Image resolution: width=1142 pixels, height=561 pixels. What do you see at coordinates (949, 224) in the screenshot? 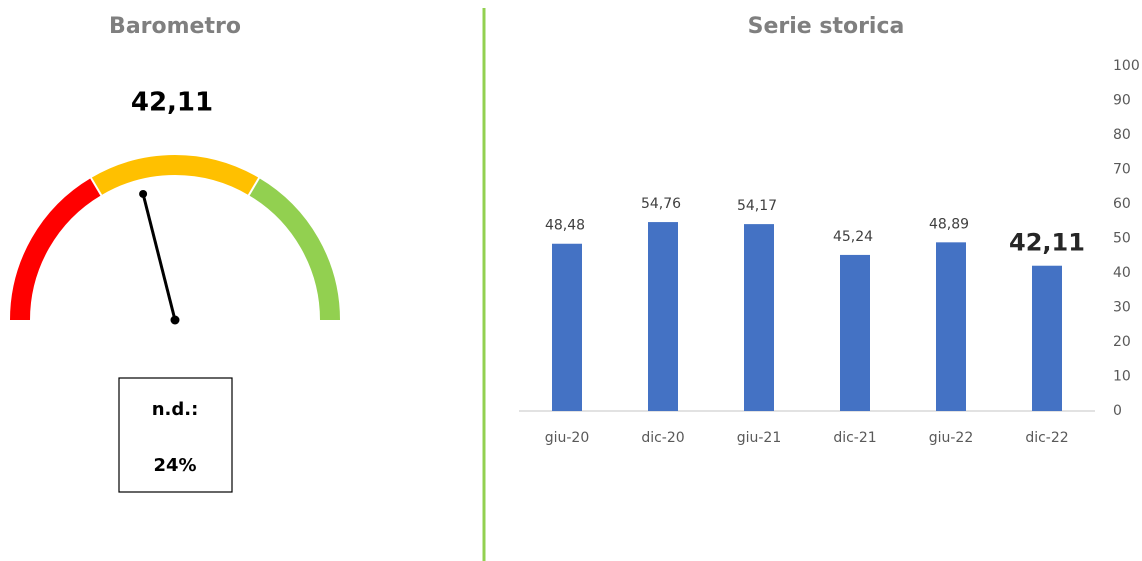
I see `value-label: 48,89` at bounding box center [949, 224].